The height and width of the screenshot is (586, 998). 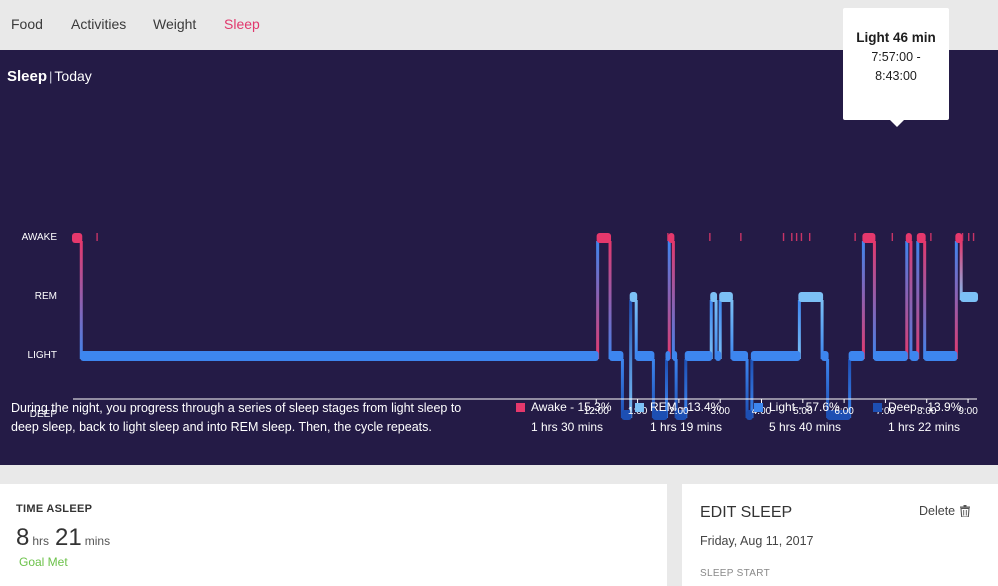 I want to click on x-tick-label: 1:00, so click(x=638, y=411).